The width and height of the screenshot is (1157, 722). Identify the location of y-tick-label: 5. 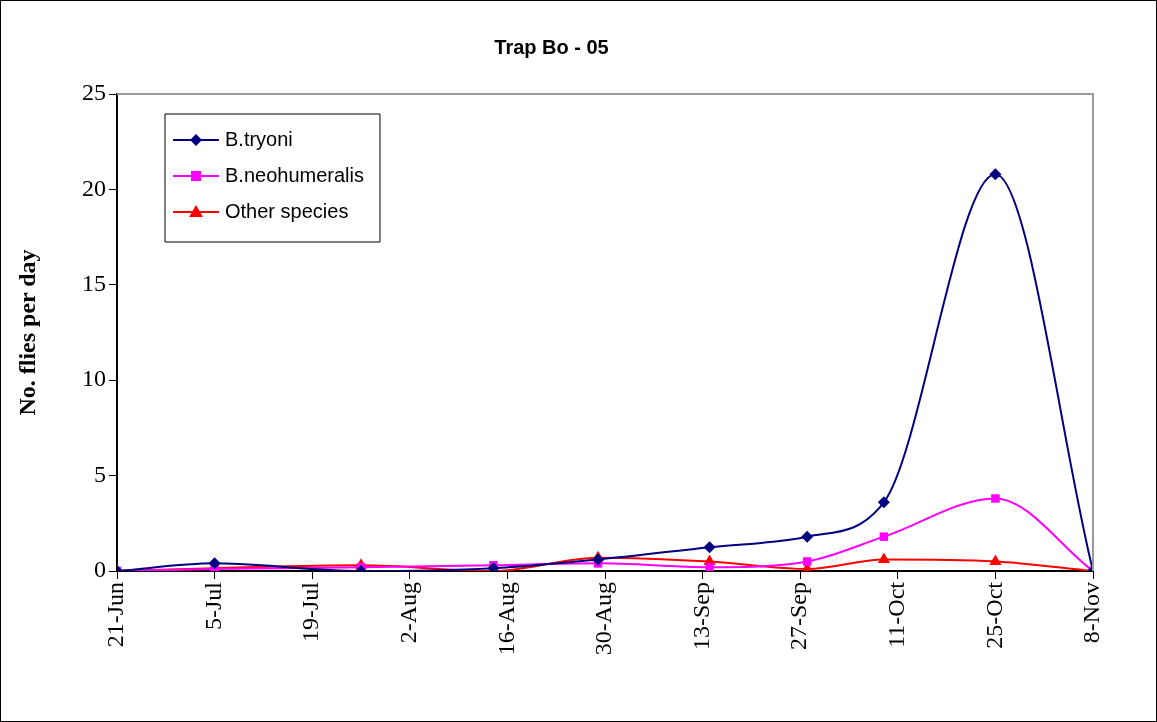
(100, 473).